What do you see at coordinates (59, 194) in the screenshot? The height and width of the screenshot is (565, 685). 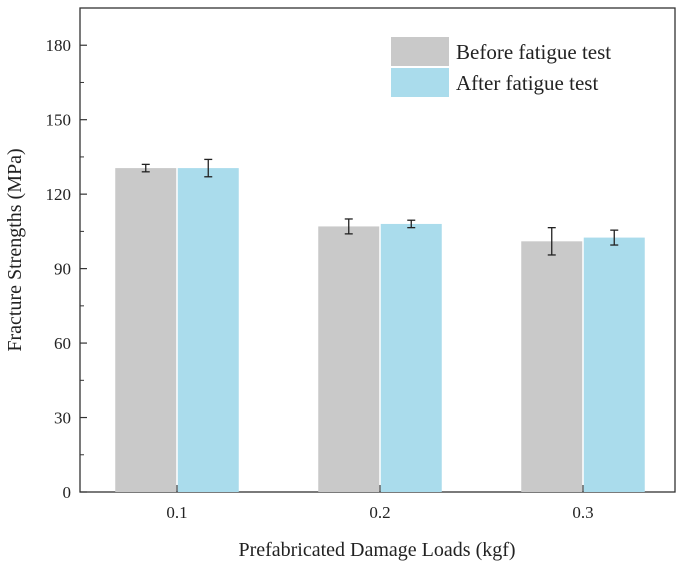 I see `y-tick-label: 120` at bounding box center [59, 194].